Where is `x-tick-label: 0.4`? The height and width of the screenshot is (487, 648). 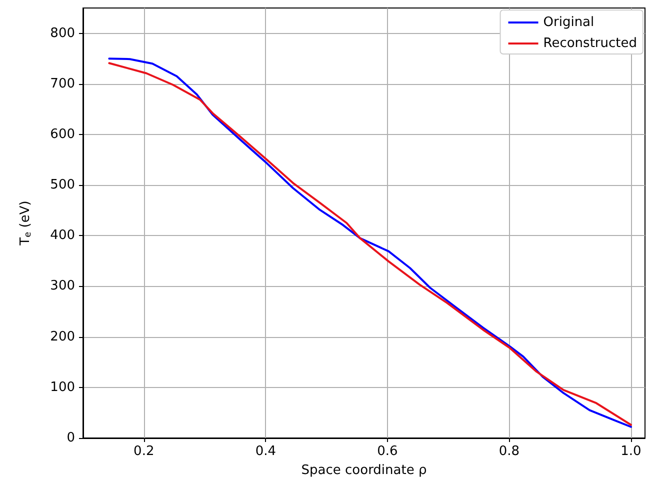 x-tick-label: 0.4 is located at coordinates (265, 451).